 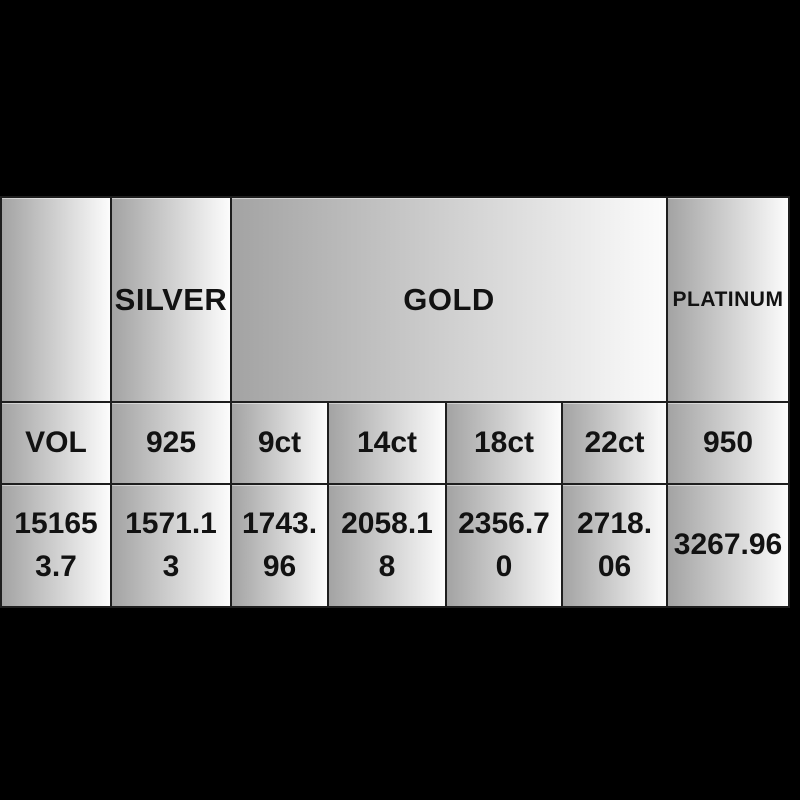 I want to click on header-platinum-cell: PLATINUM, so click(x=728, y=299).